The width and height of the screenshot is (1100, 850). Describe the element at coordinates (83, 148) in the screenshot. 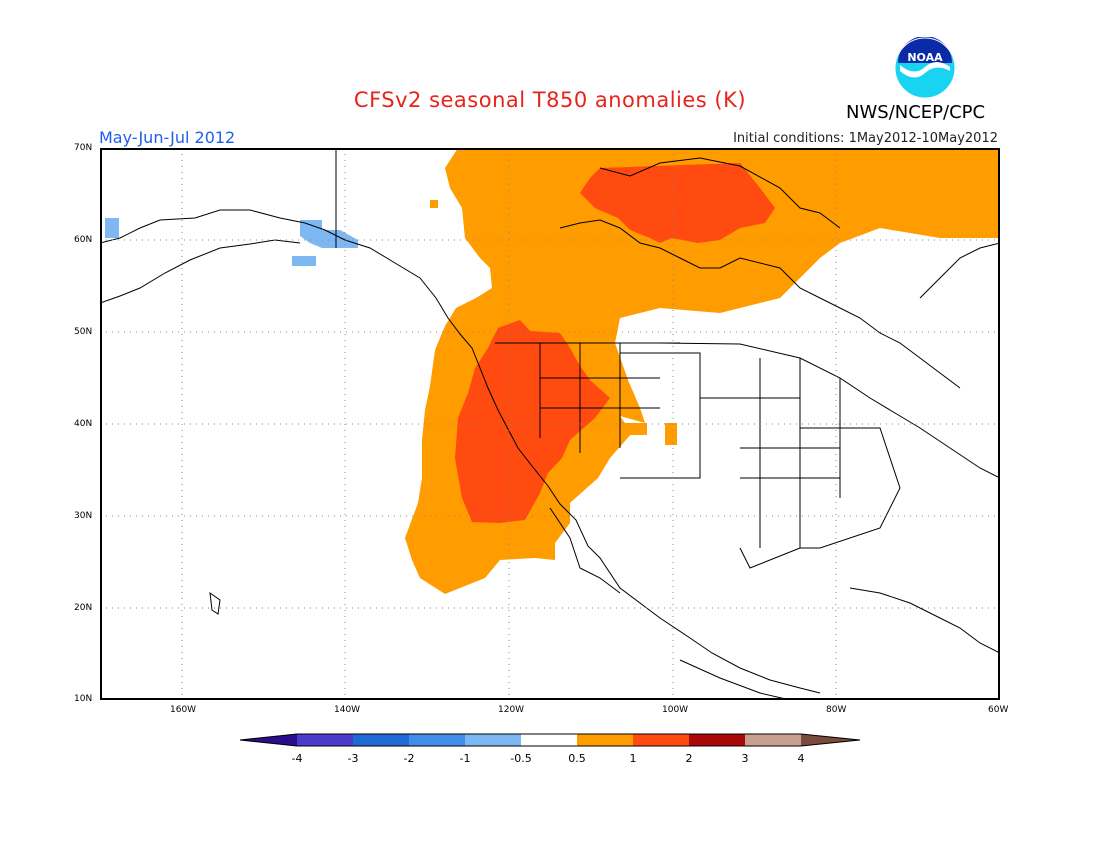

I see `lat-label: 70N` at that location.